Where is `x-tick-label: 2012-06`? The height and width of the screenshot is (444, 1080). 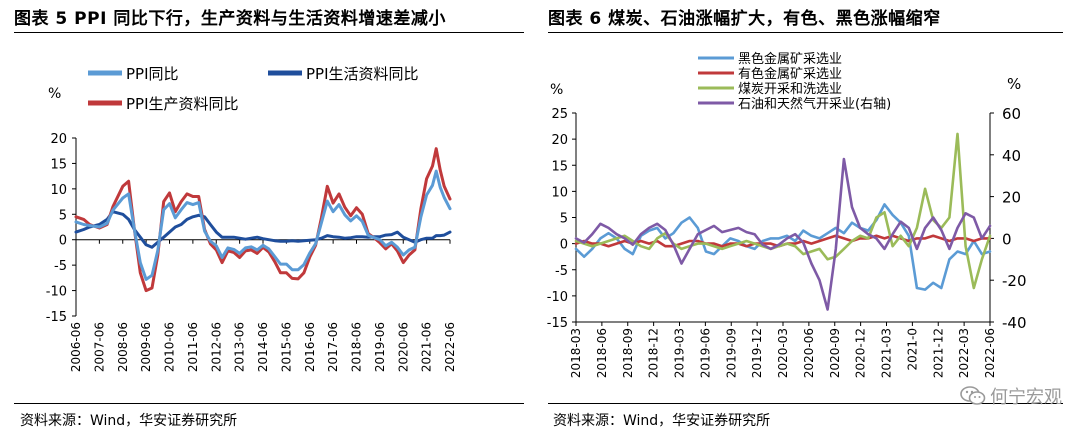 x-tick-label: 2012-06 is located at coordinates (216, 347).